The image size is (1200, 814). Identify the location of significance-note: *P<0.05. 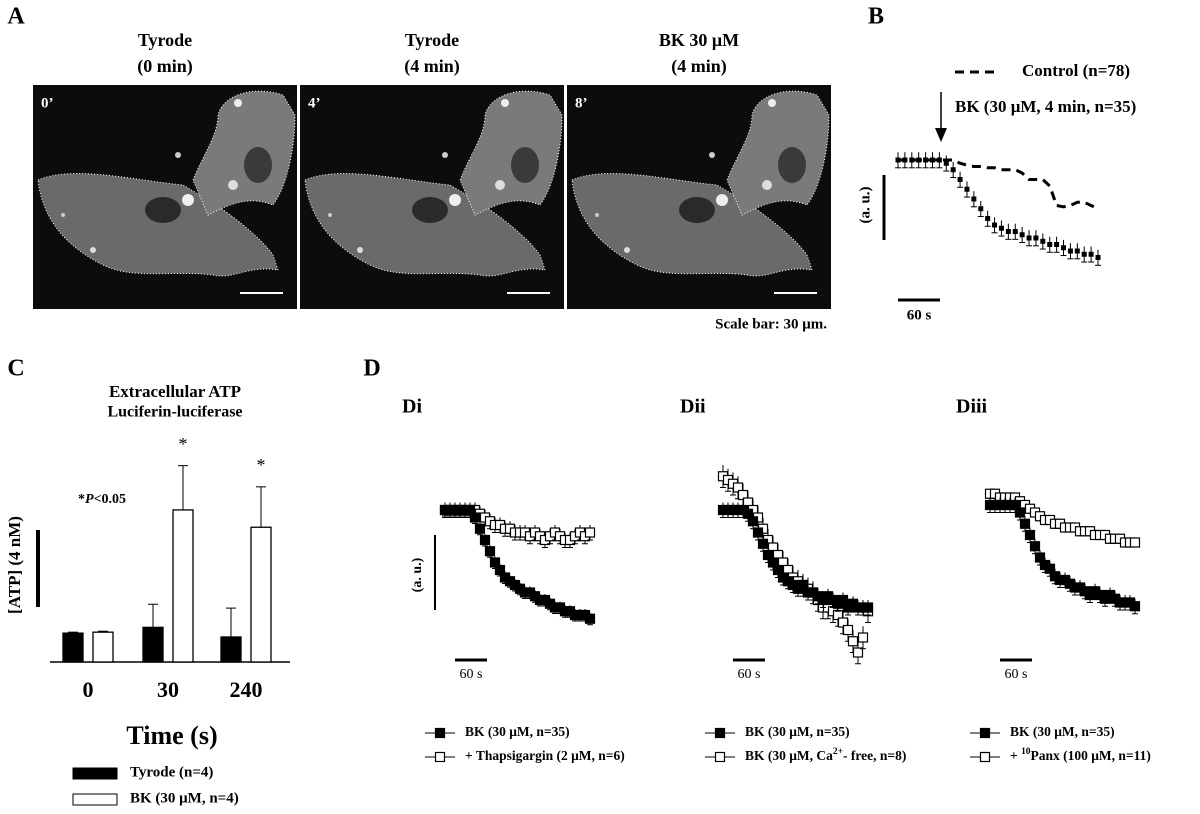
(102, 499).